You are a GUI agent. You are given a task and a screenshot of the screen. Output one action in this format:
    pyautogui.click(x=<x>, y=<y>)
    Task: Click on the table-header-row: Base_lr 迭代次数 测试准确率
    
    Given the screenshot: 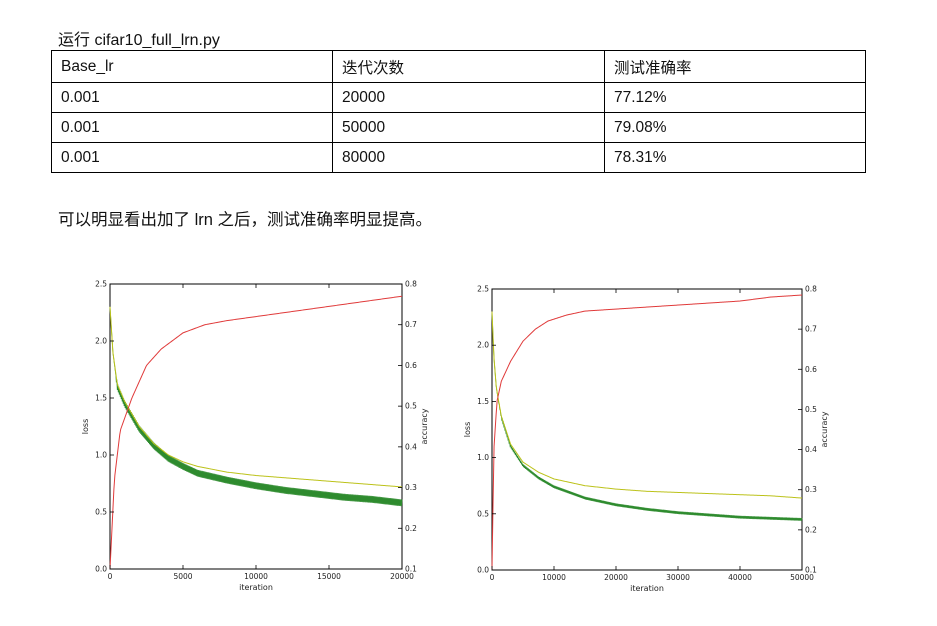 What is the action you would take?
    pyautogui.click(x=458, y=66)
    